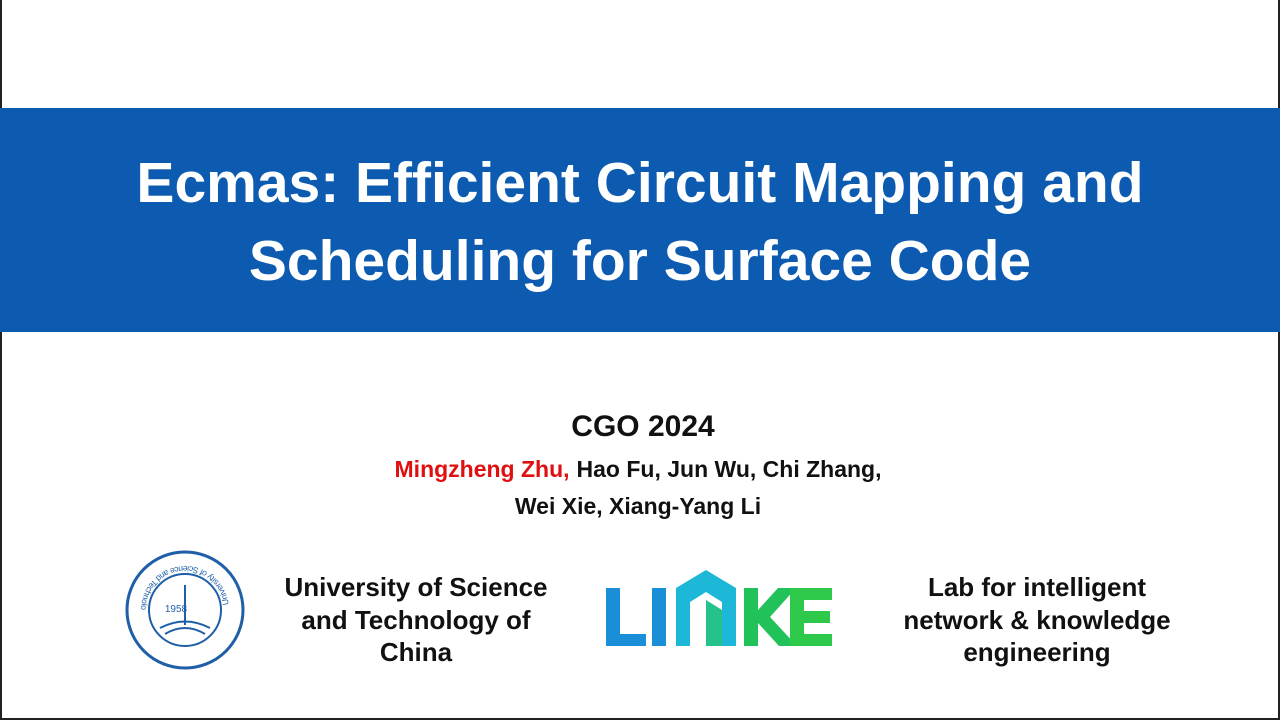  Describe the element at coordinates (416, 587) in the screenshot. I see `affiliation: University of Science` at that location.